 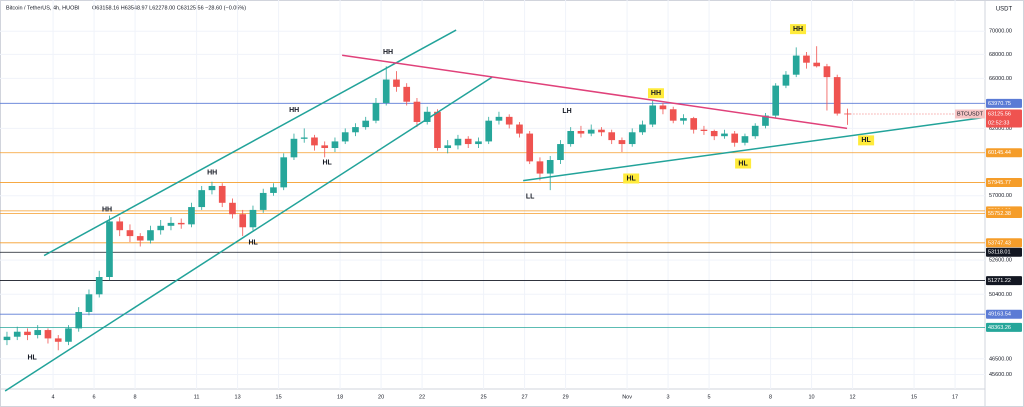 I want to click on countdown: 02:52:33, so click(x=998, y=123).